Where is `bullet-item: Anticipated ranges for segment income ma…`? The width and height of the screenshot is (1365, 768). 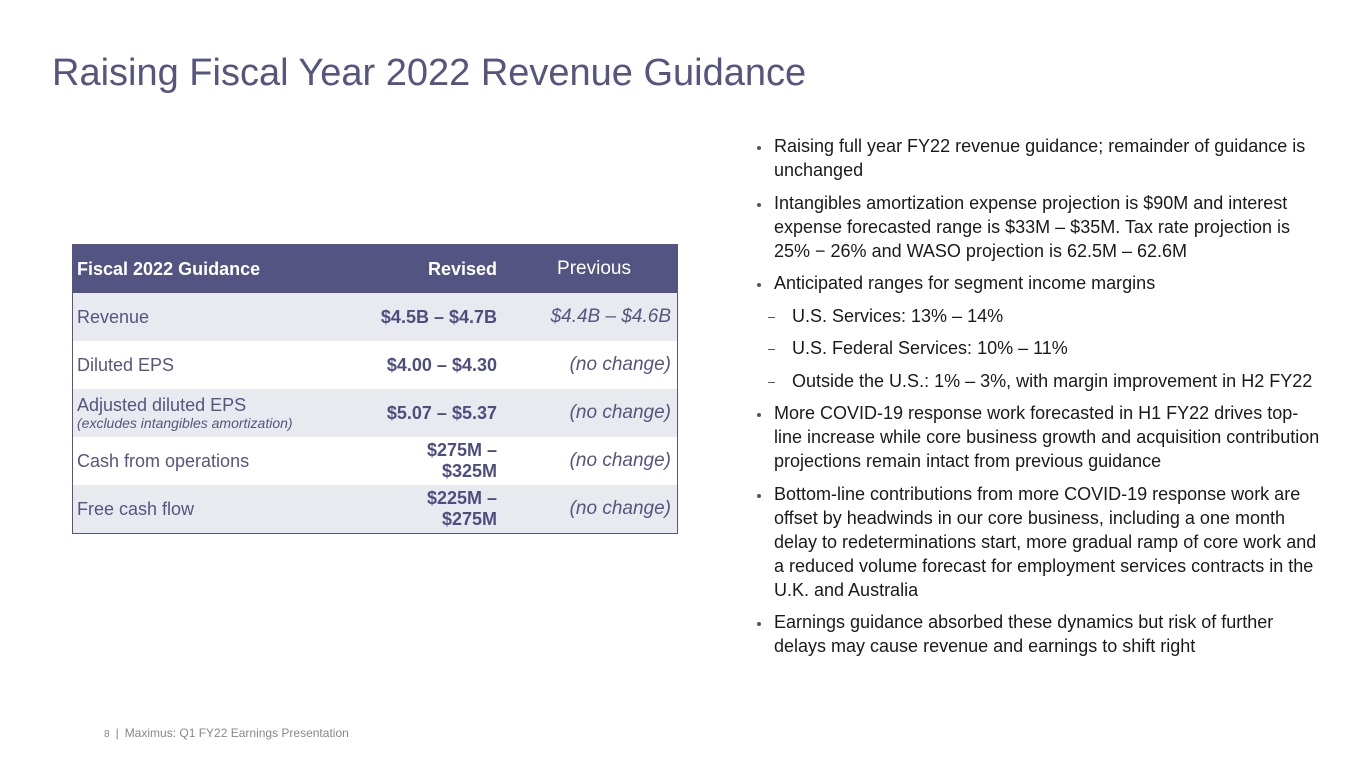 bullet-item: Anticipated ranges for segment income ma… is located at coordinates (1041, 283).